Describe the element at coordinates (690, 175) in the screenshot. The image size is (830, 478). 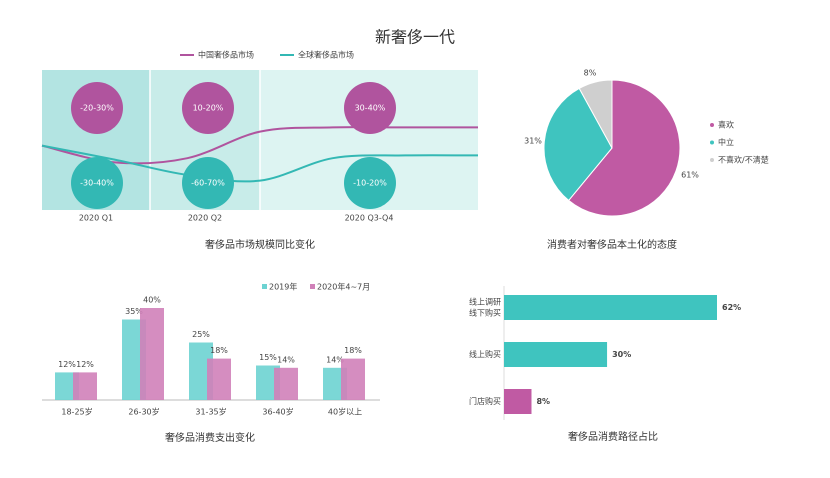
I see `slice-label: 61%` at that location.